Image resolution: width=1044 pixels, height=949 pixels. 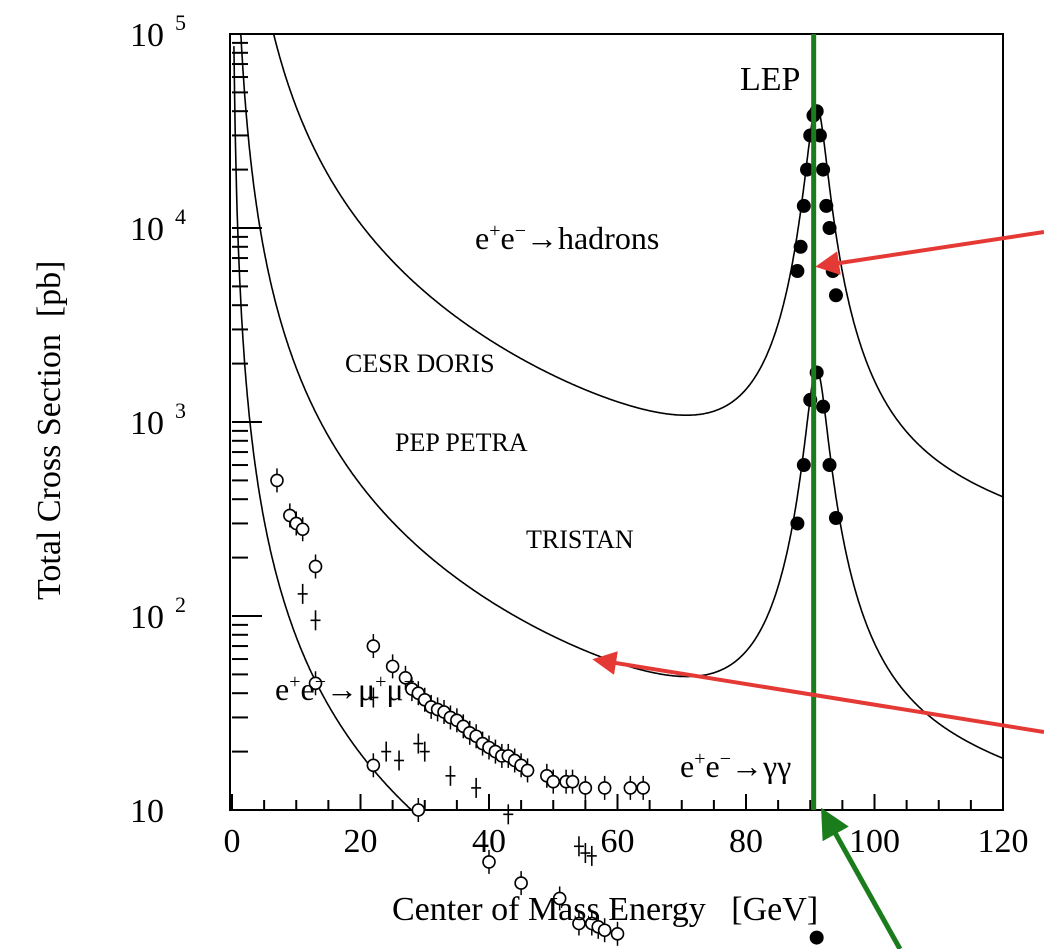 What do you see at coordinates (1003, 841) in the screenshot?
I see `x-tick-label: 120` at bounding box center [1003, 841].